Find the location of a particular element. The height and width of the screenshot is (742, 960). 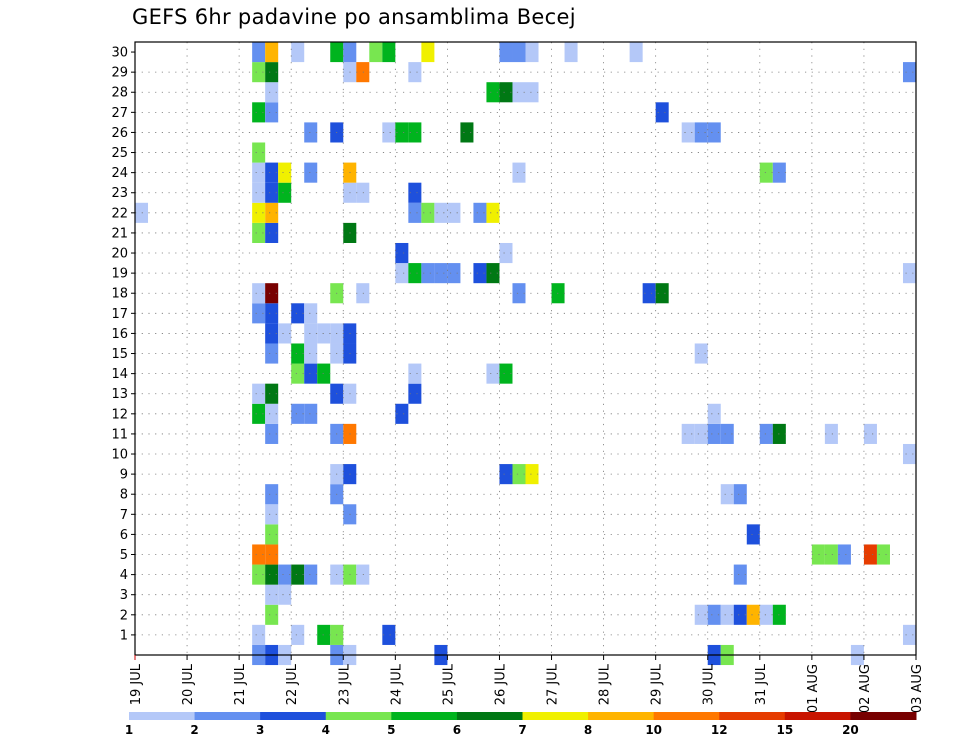

y-tick-label: 24 is located at coordinates (119, 173).